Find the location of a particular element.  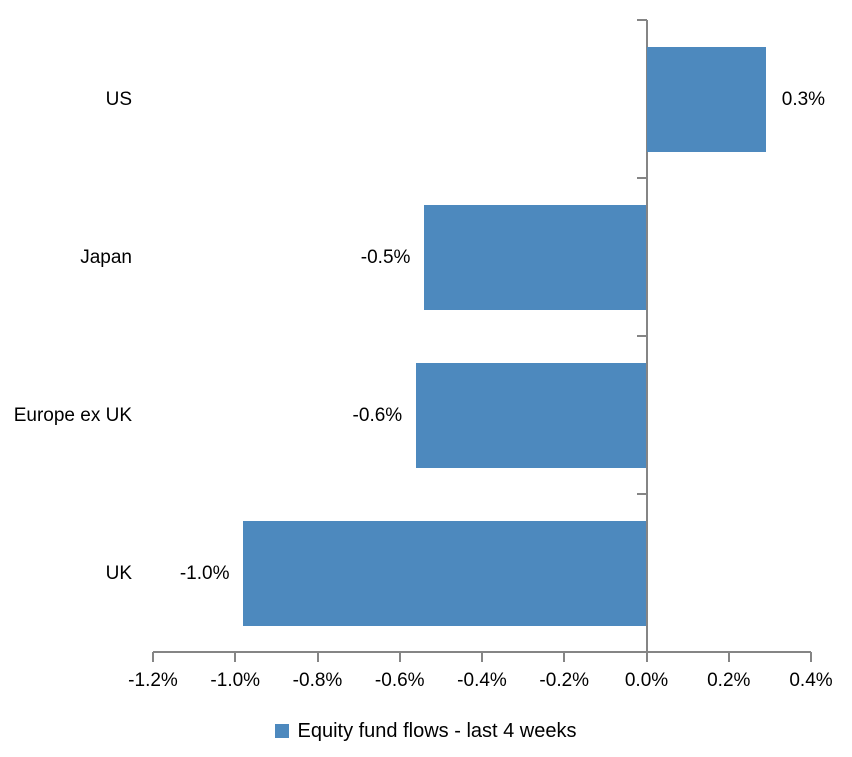

x-tick-label: -0.4% is located at coordinates (482, 680).